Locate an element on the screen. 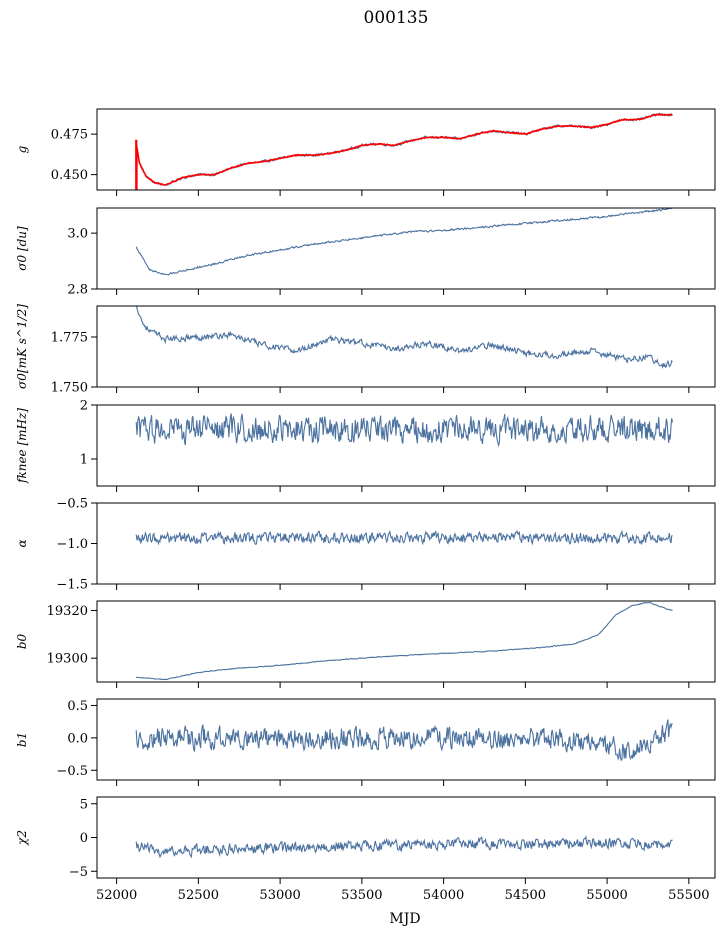 The image size is (725, 936). series-line-b0 is located at coordinates (404, 641).